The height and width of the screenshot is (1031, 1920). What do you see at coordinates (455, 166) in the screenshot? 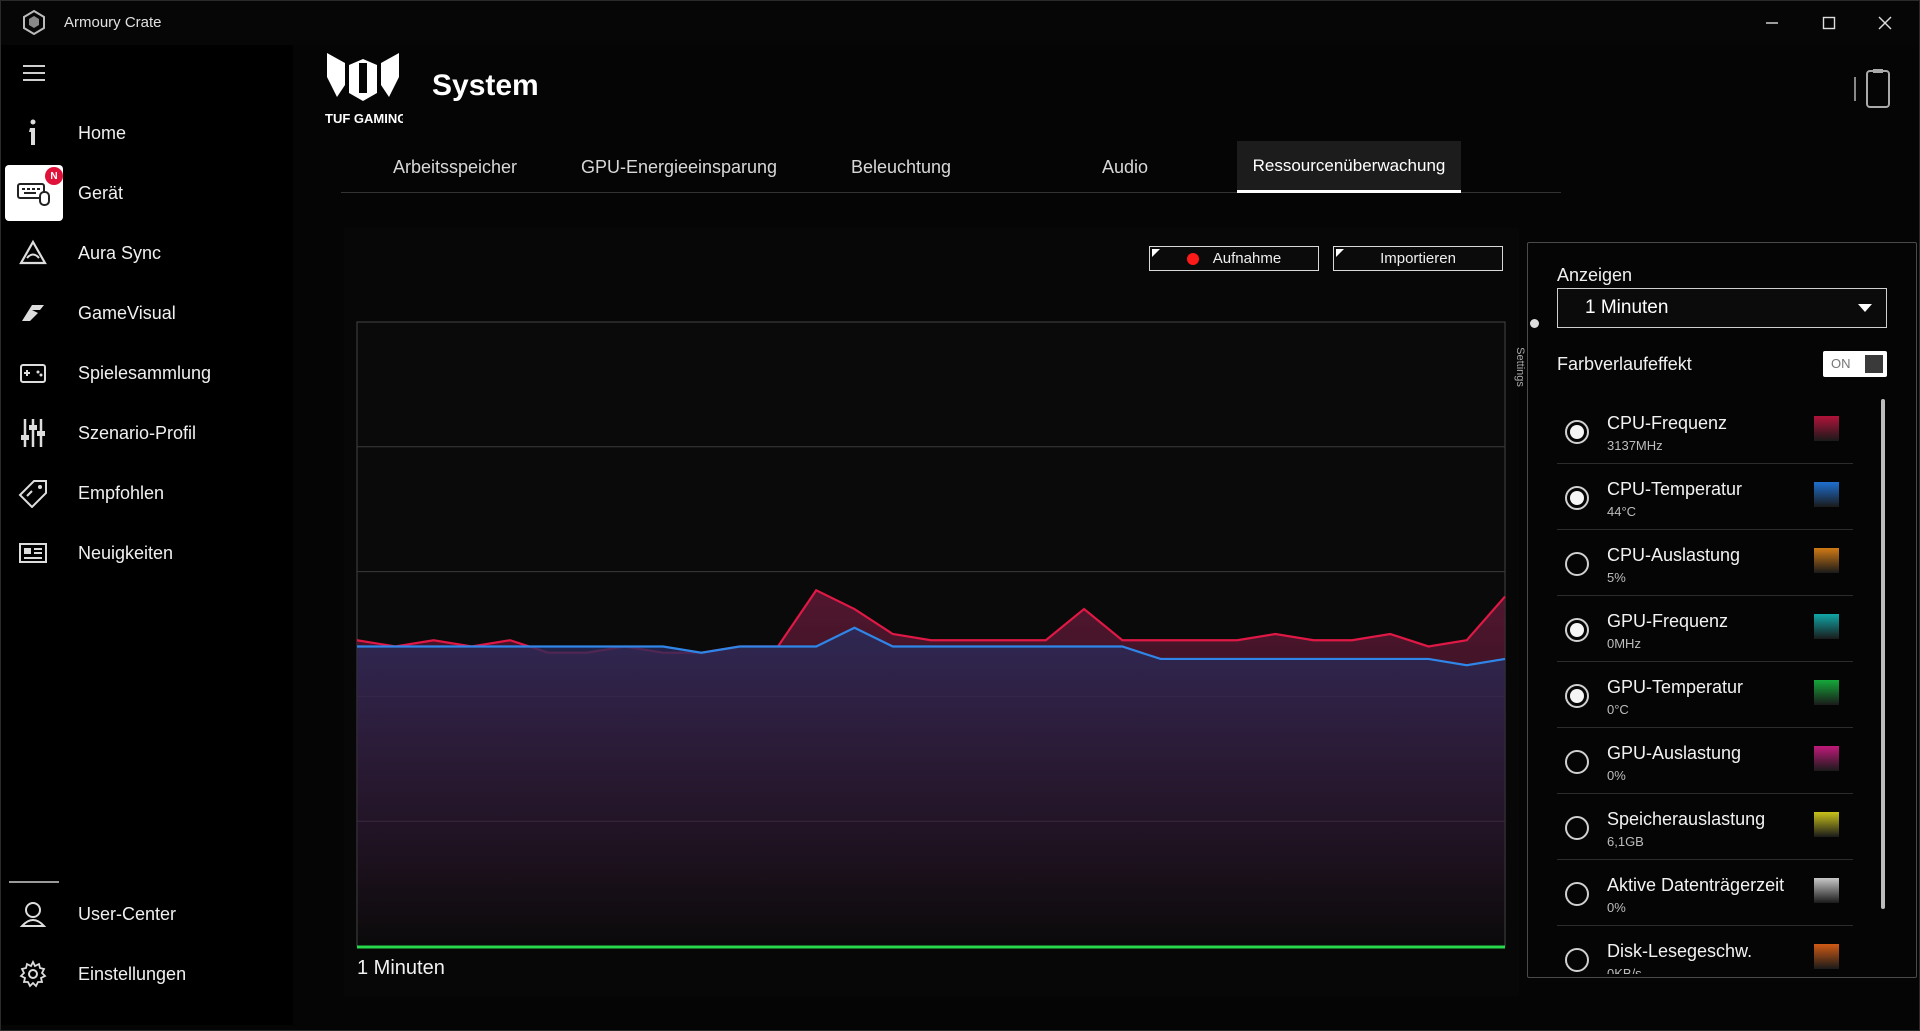
I see `tab-arbeitsspeicher: Arbeitsspeicher` at bounding box center [455, 166].